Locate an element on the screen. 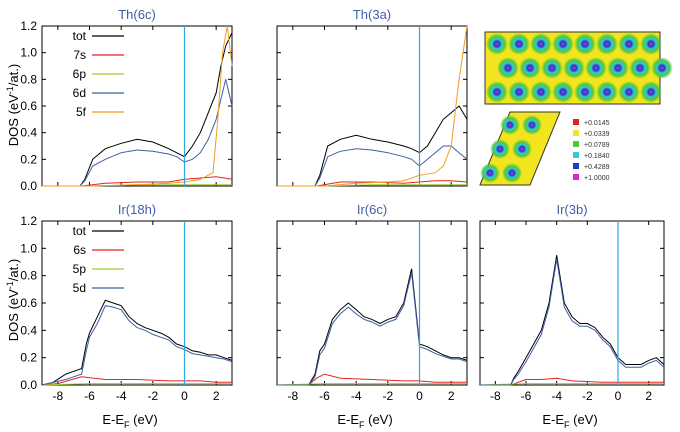  x-axis-label-2: E-EF (eV) is located at coordinates (364, 421).